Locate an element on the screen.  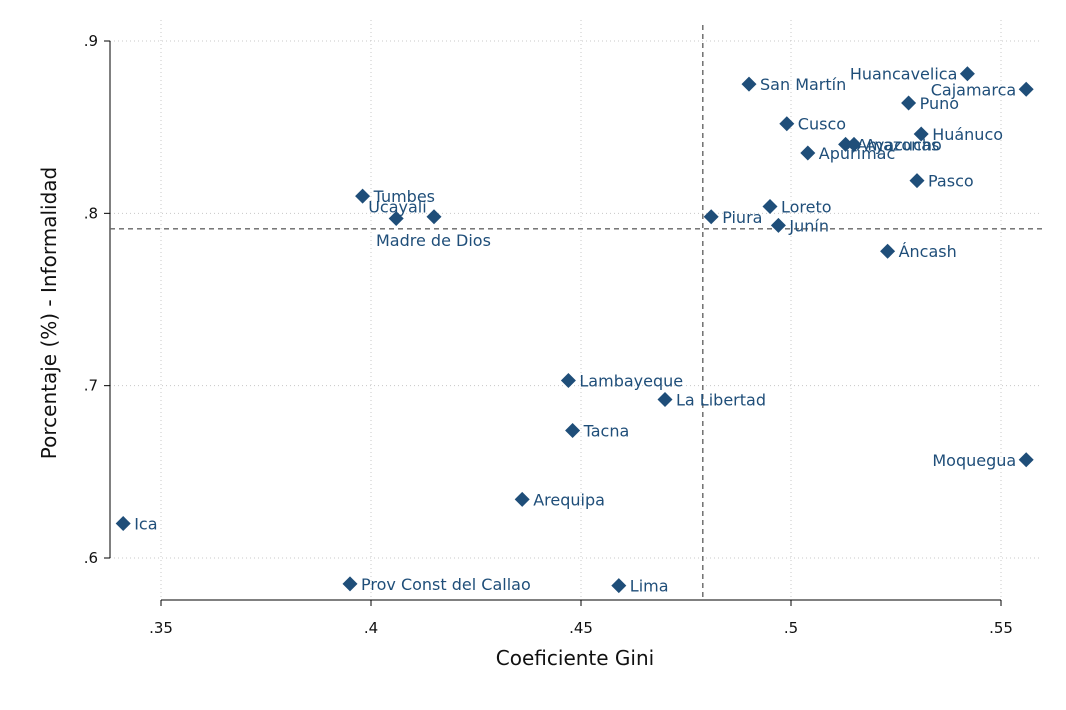
data-point: Loreto is located at coordinates (797, 206).